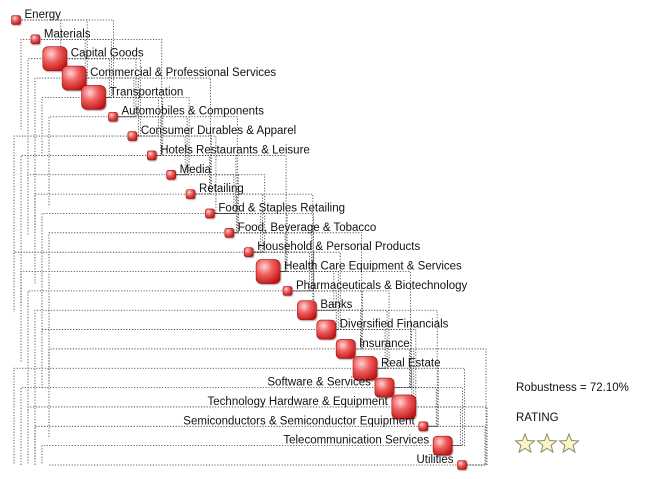 This screenshot has height=479, width=646. What do you see at coordinates (192, 112) in the screenshot?
I see `node-label: Automobiles & Components` at bounding box center [192, 112].